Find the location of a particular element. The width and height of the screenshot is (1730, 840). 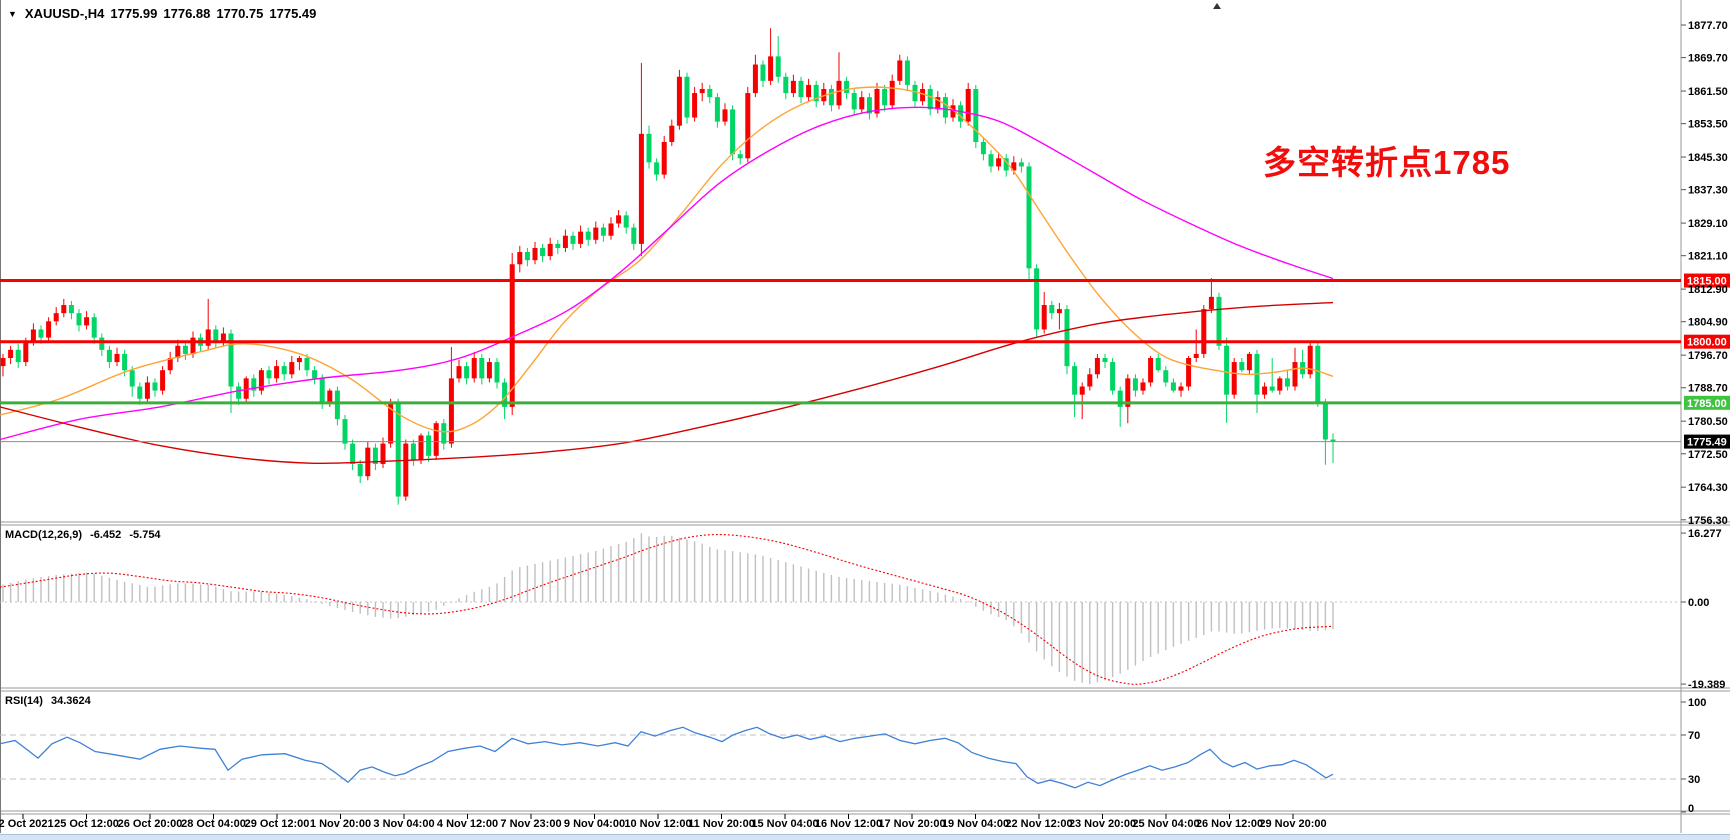

macd-signal-value: -5.754 is located at coordinates (145, 535).